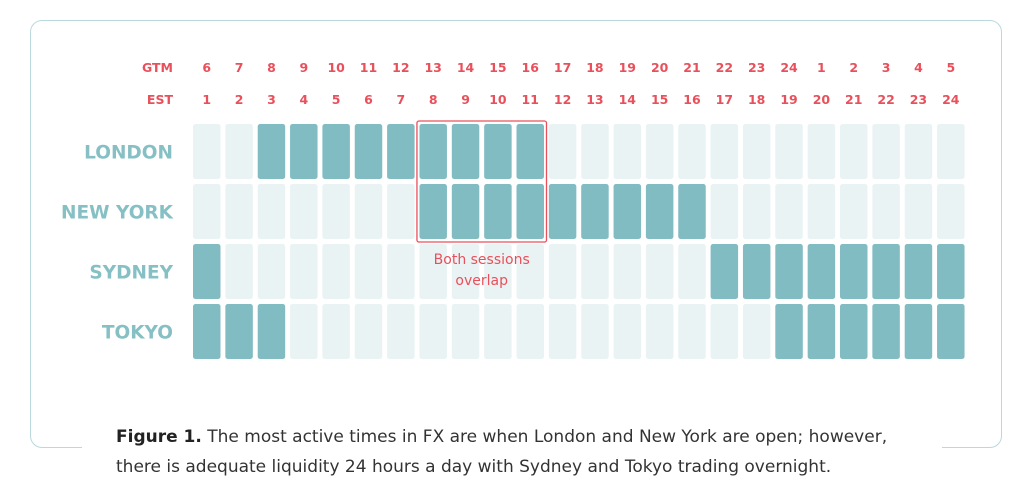  What do you see at coordinates (594, 67) in the screenshot?
I see `hour-tick-label: 18` at bounding box center [594, 67].